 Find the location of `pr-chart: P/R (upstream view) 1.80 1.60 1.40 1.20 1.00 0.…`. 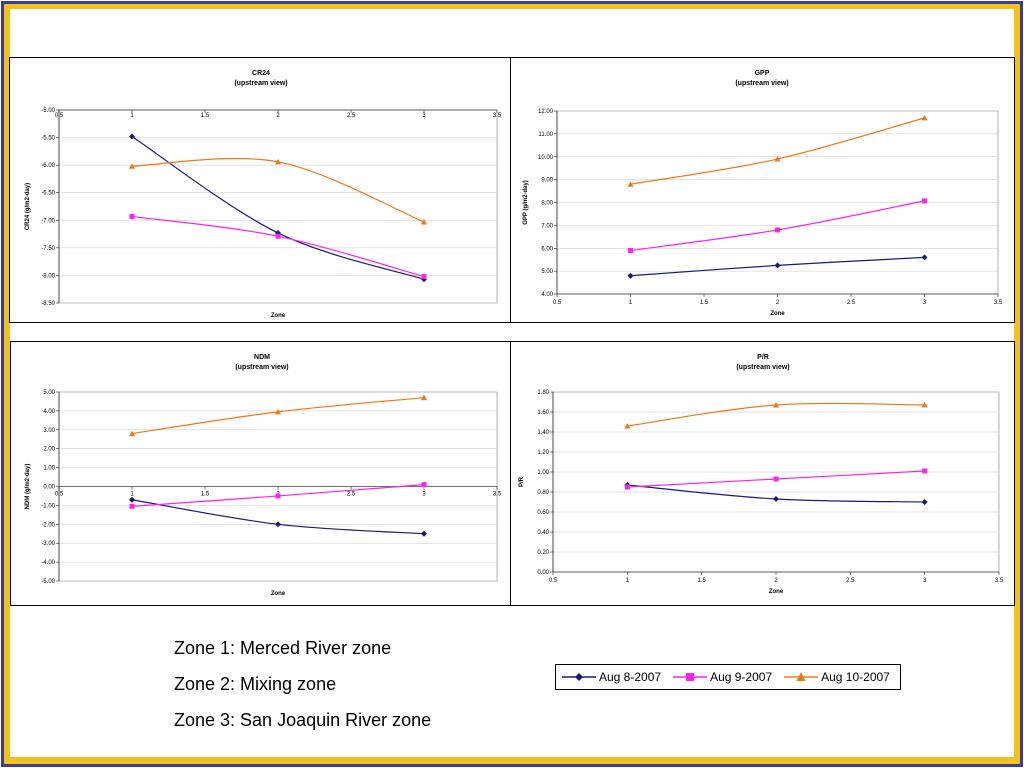

pr-chart: P/R (upstream view) 1.80 1.60 1.40 1.20 1.00 0.… is located at coordinates (761, 474).